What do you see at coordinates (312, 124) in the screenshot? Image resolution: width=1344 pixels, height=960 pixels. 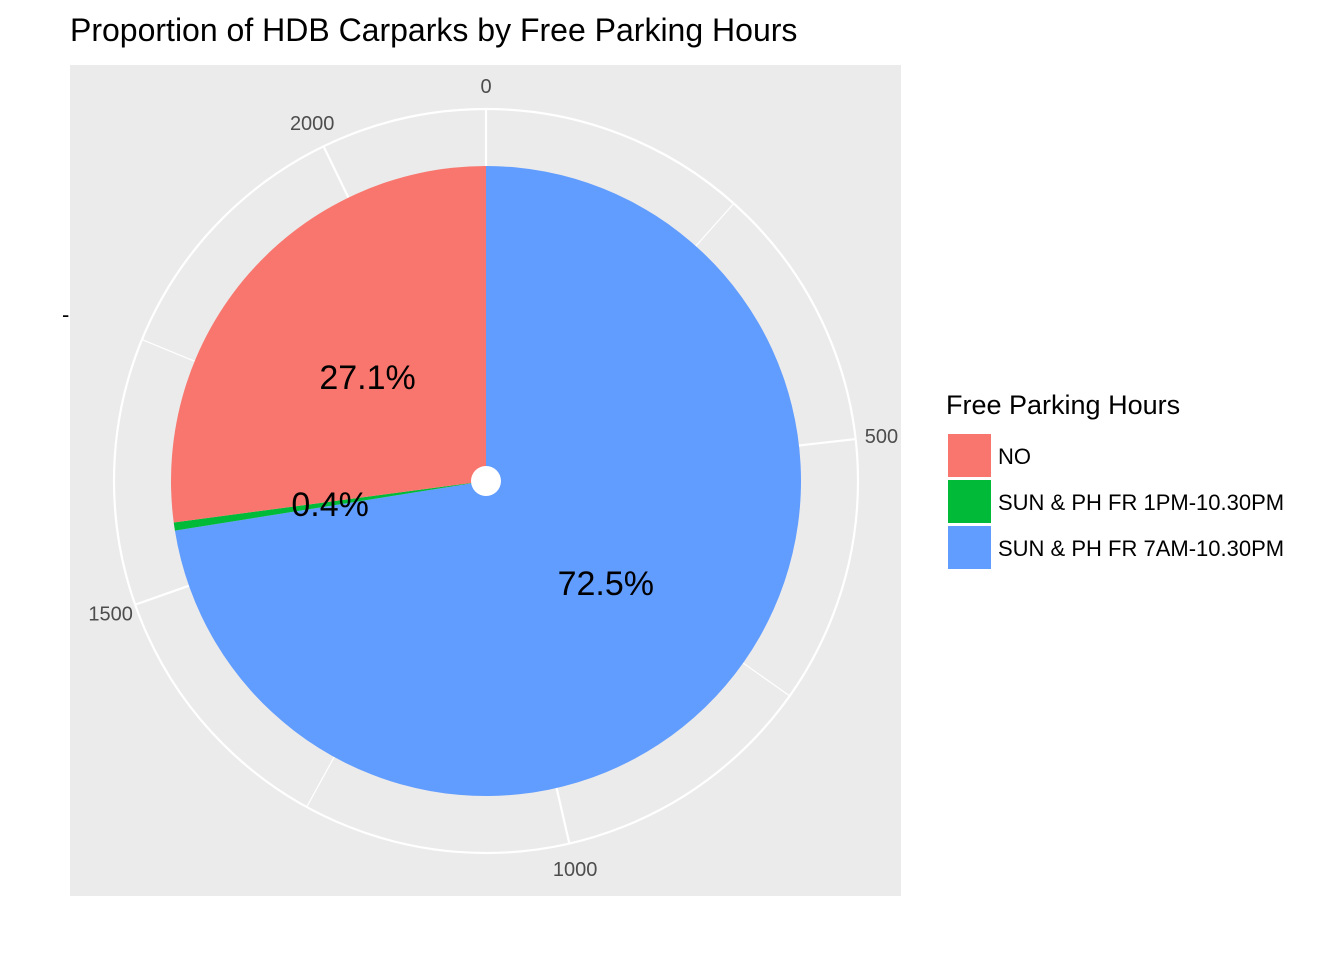 I see `theta-tick-label-4: 2000` at bounding box center [312, 124].